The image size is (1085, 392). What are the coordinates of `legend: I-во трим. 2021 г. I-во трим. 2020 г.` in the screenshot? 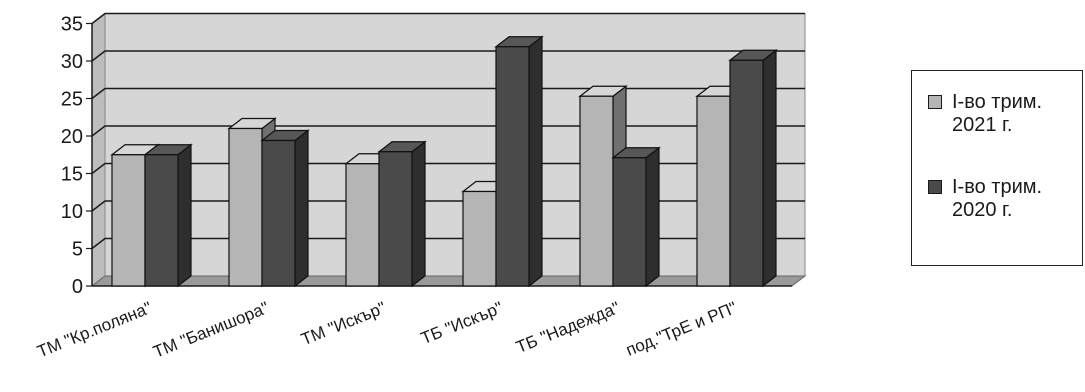 It's located at (997, 168).